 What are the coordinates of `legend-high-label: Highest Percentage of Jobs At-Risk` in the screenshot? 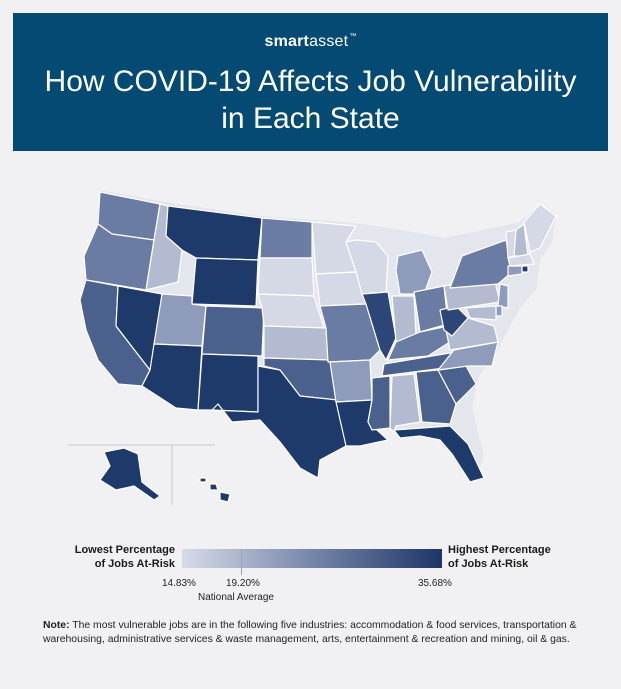 It's located at (508, 557).